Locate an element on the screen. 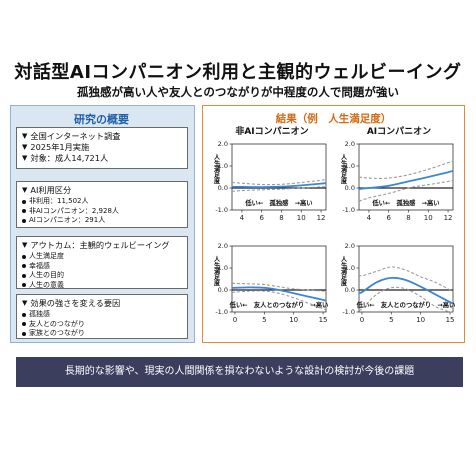  list-item: AIコンパニオン：291人 is located at coordinates (102, 221).